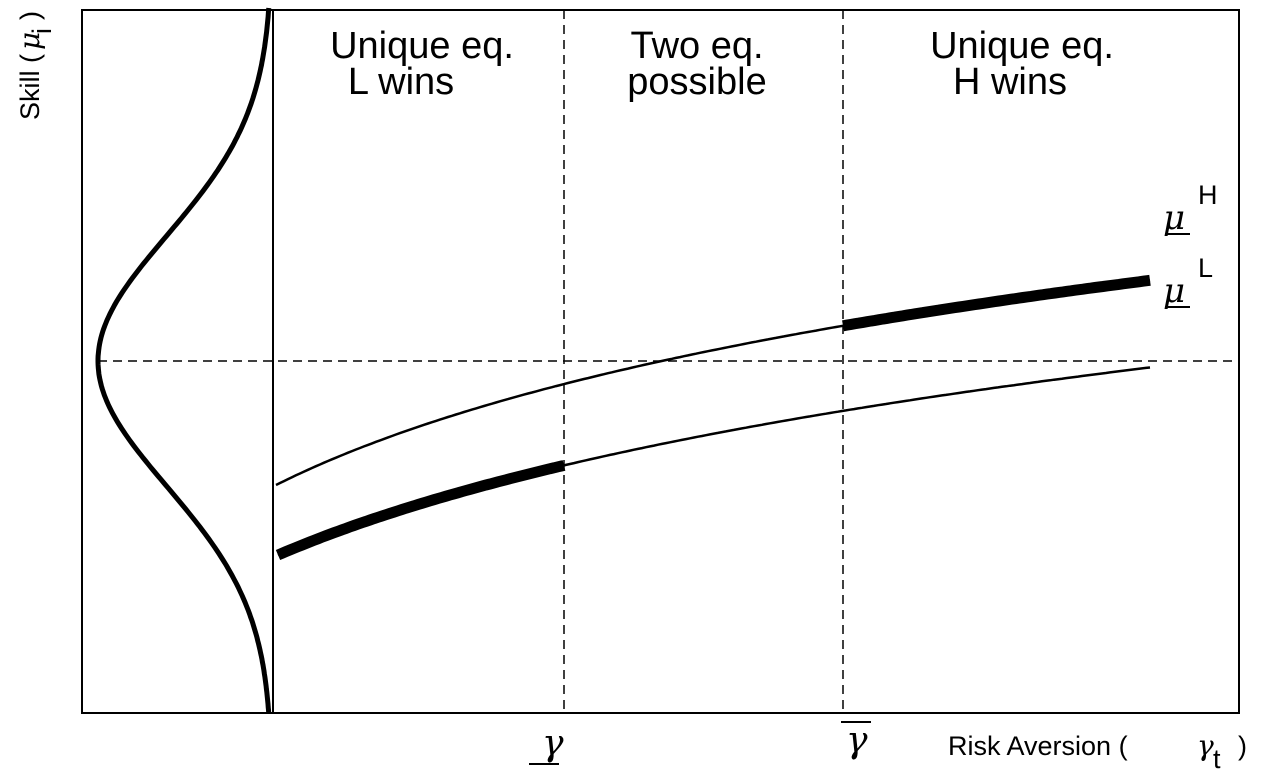 The height and width of the screenshot is (774, 1268). I want to click on region-3-line2: H wins, so click(1010, 82).